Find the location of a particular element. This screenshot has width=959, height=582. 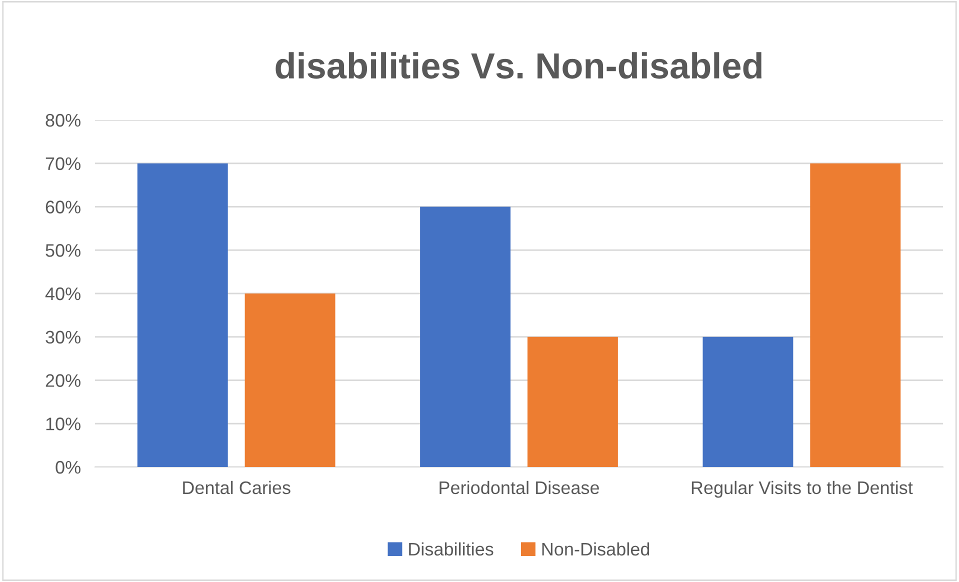

y-tick-label: 10% is located at coordinates (63, 424).